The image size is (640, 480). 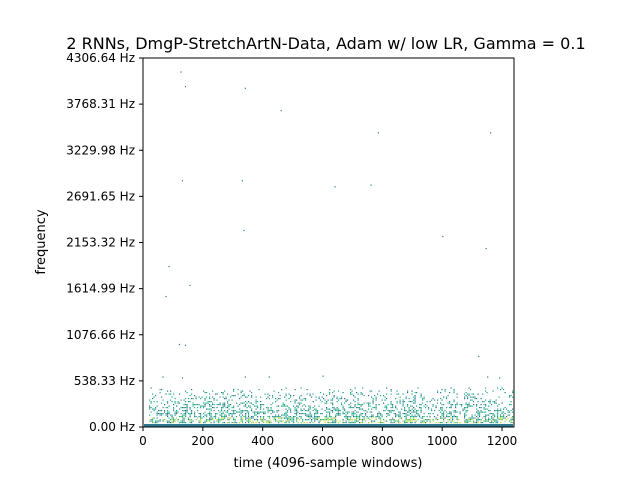 I want to click on y-tick-label: 538.33 Hz, so click(x=104, y=381).